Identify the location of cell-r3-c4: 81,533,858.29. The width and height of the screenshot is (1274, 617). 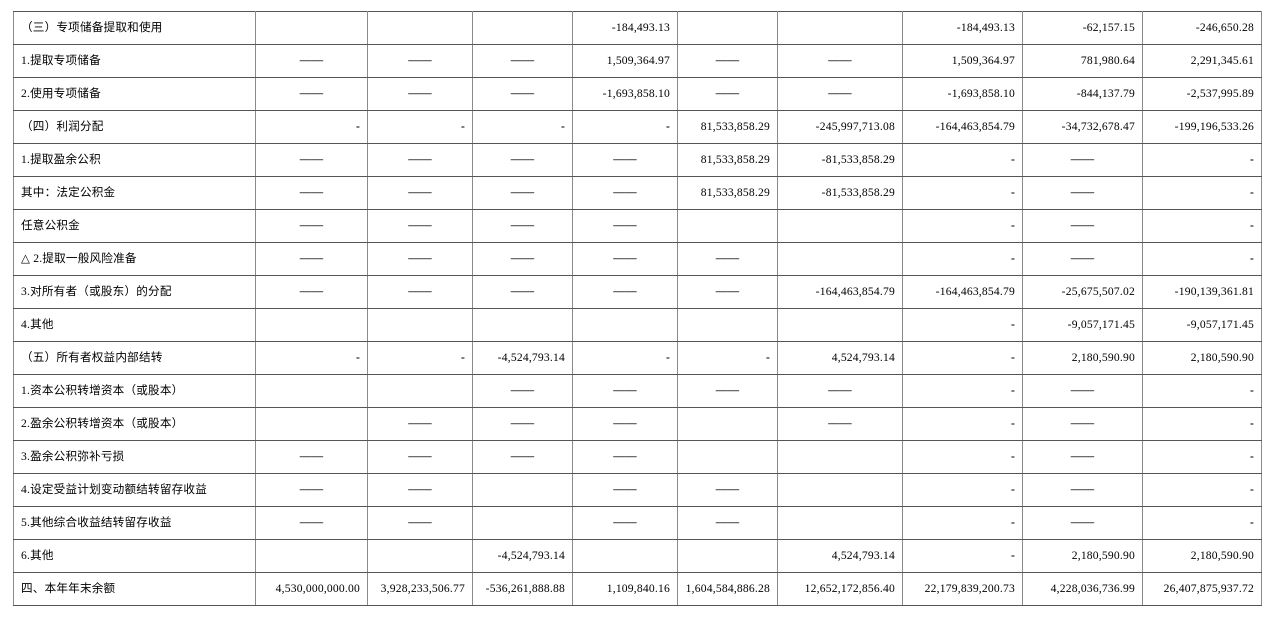
(727, 127).